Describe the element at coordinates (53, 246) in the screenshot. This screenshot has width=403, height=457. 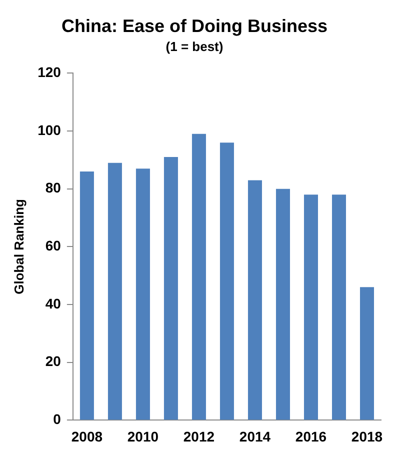
I see `y-tick-label: 60` at that location.